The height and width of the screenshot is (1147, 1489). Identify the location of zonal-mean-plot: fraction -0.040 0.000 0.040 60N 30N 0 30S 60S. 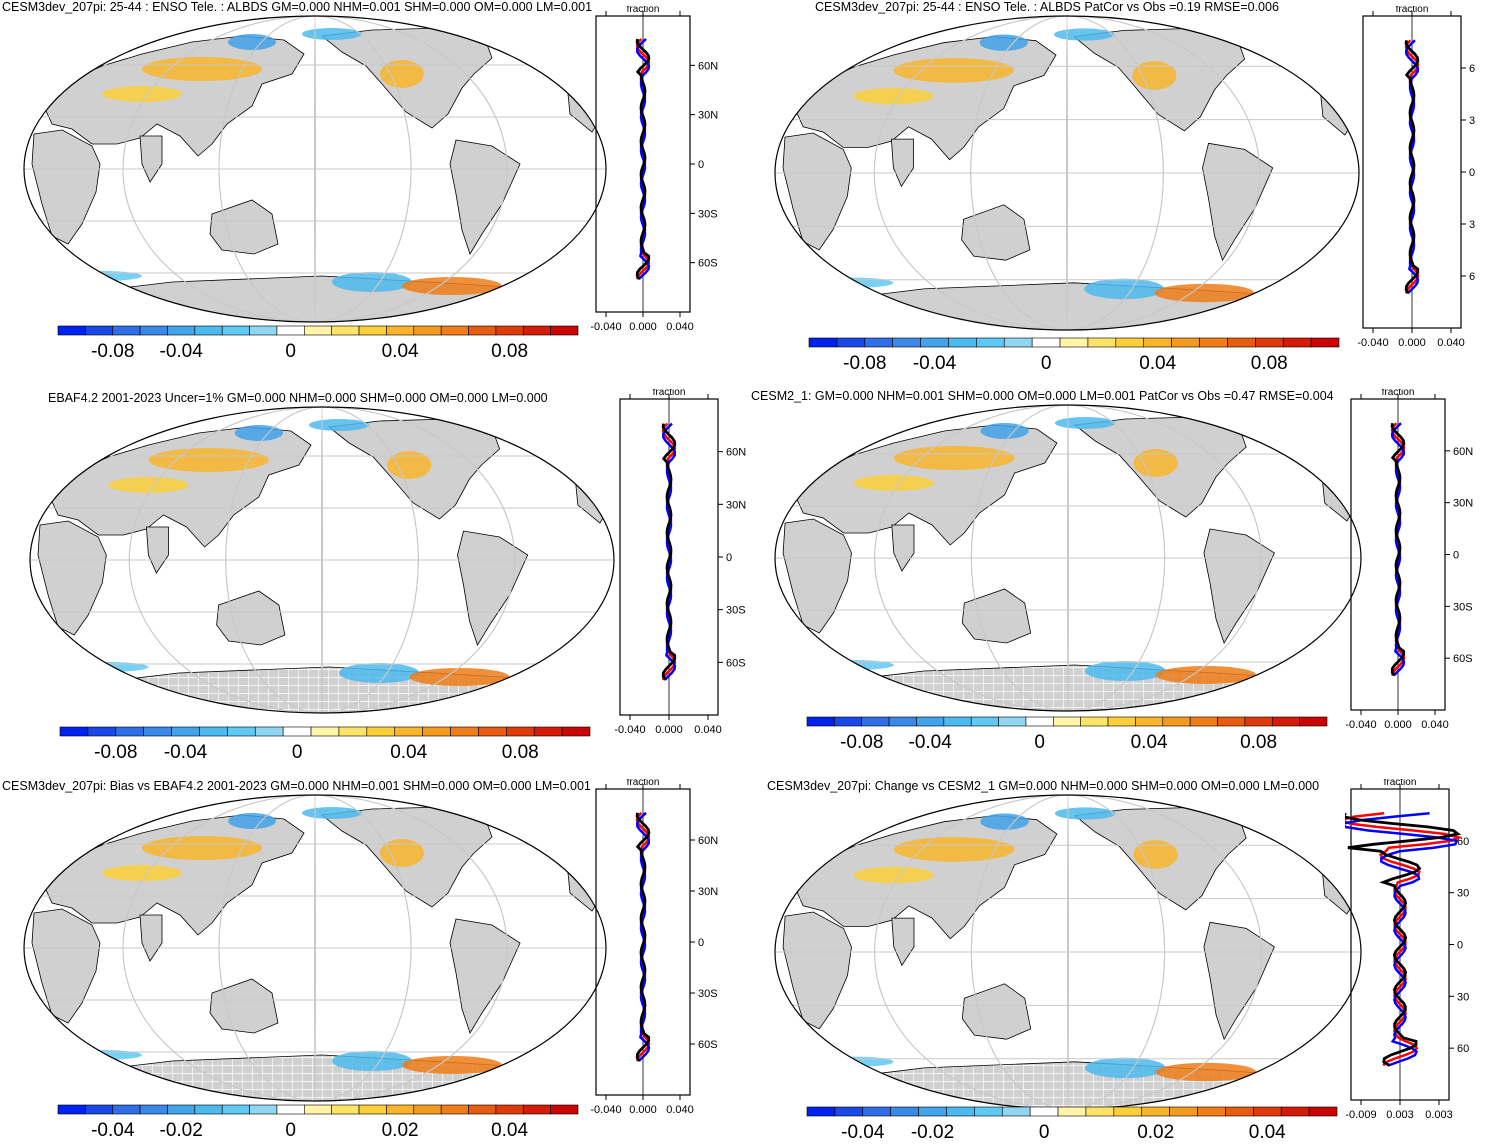
(1409, 560).